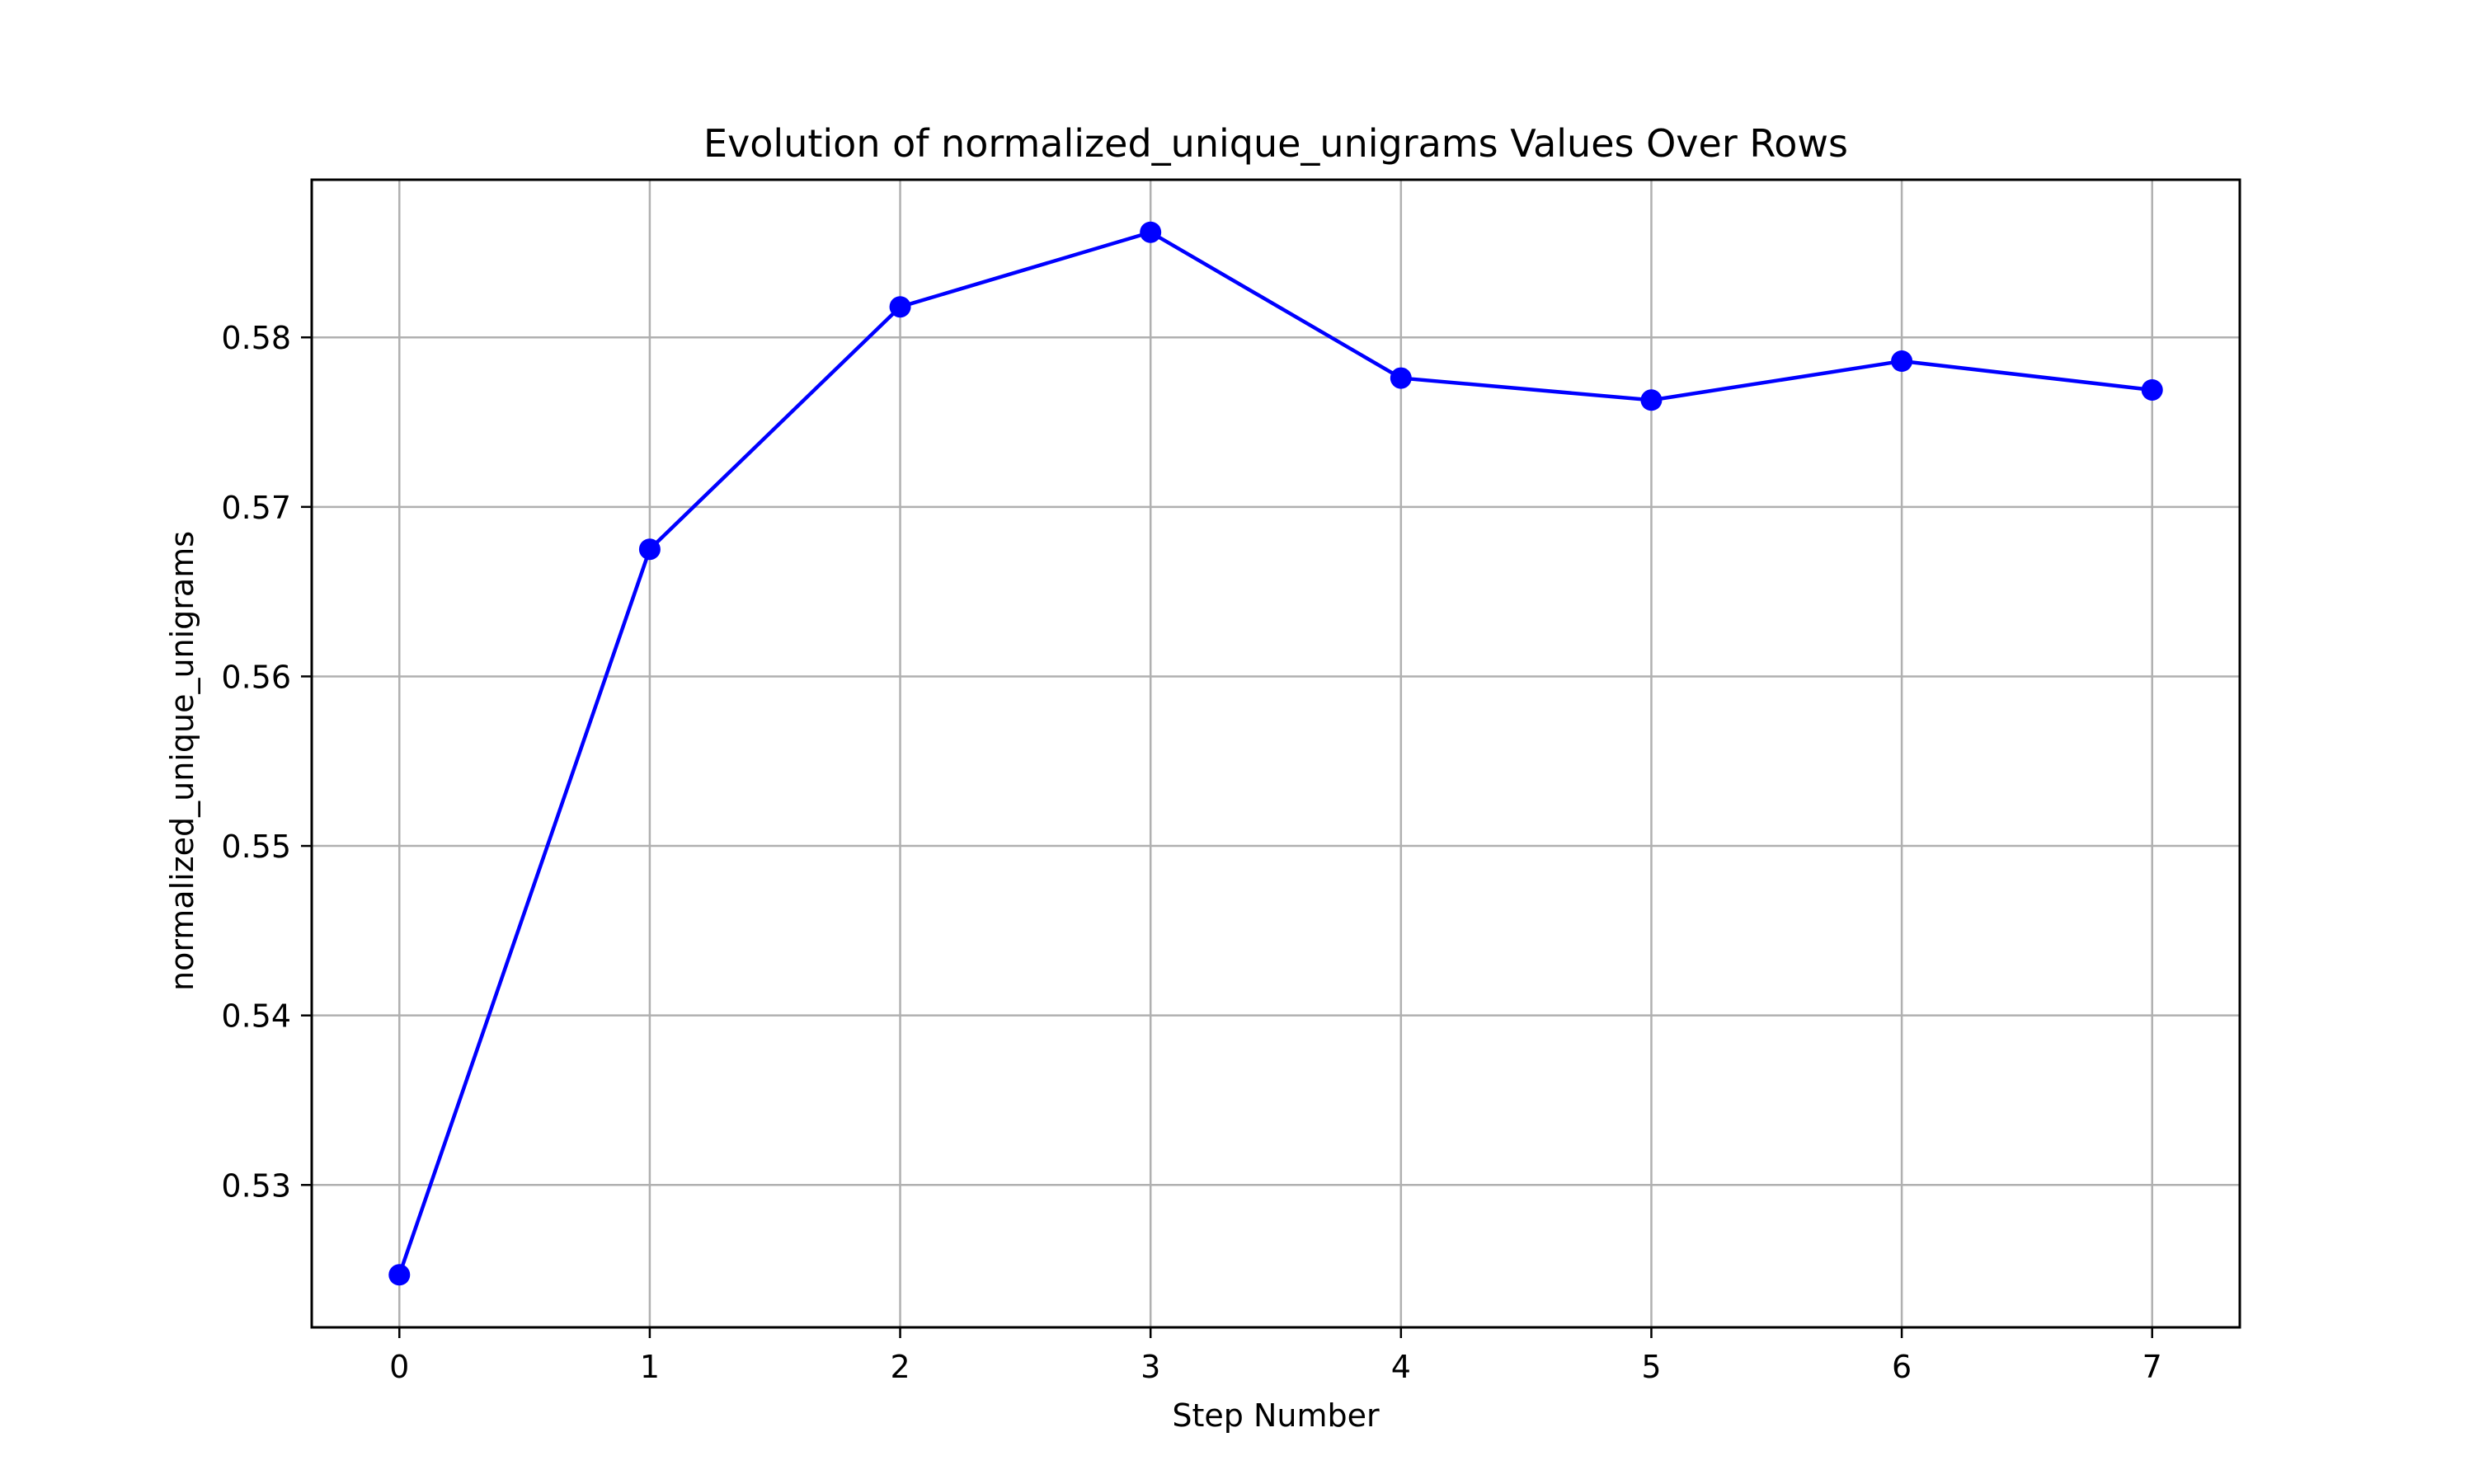 This screenshot has width=2474, height=1484. What do you see at coordinates (256, 1016) in the screenshot?
I see `y-tick-label: 0.54` at bounding box center [256, 1016].